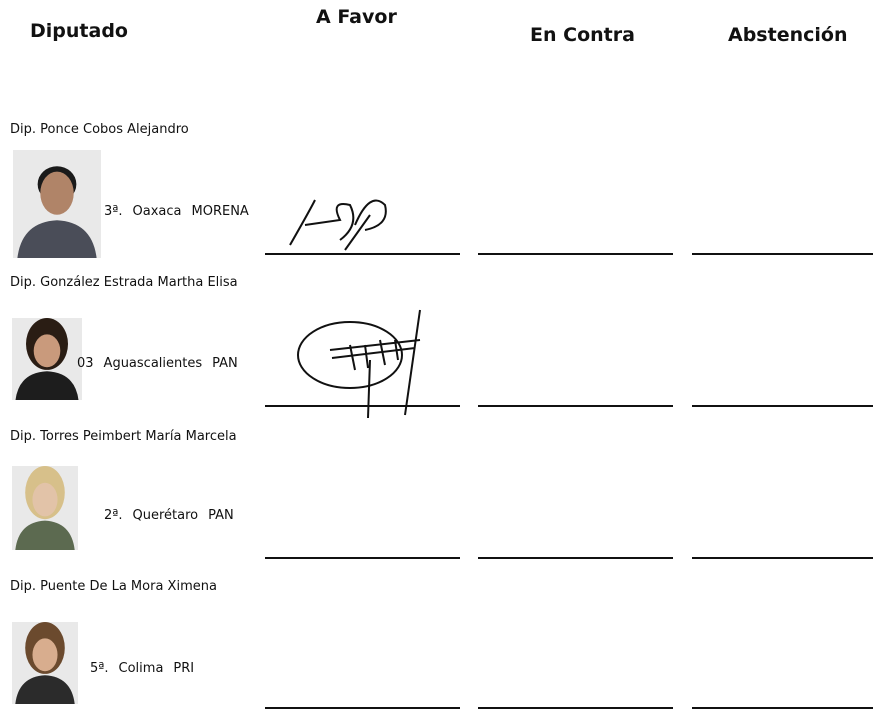 The image size is (873, 710). I want to click on deputy-district: 3ª. Oaxaca MORENA, so click(181, 211).